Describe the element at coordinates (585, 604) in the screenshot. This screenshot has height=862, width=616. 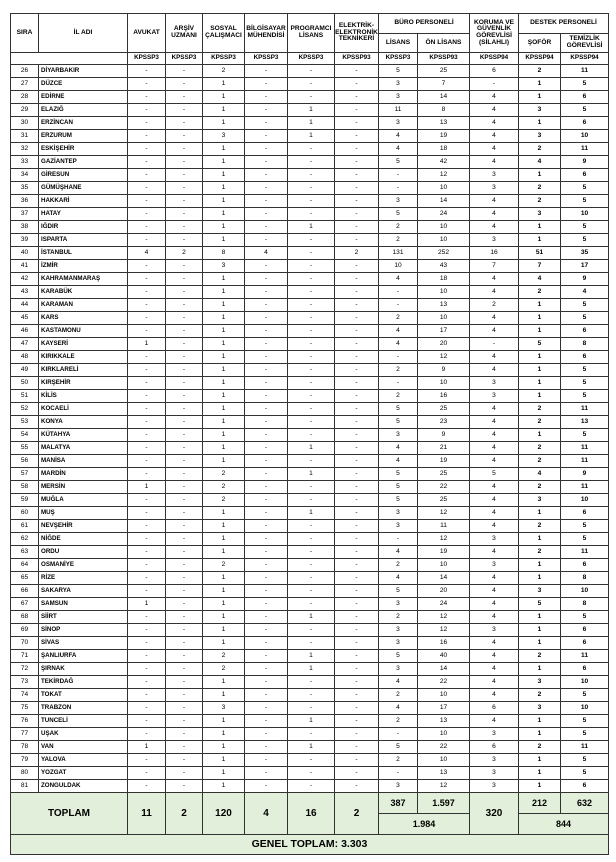
I see `cell-temizlik: 8` at that location.